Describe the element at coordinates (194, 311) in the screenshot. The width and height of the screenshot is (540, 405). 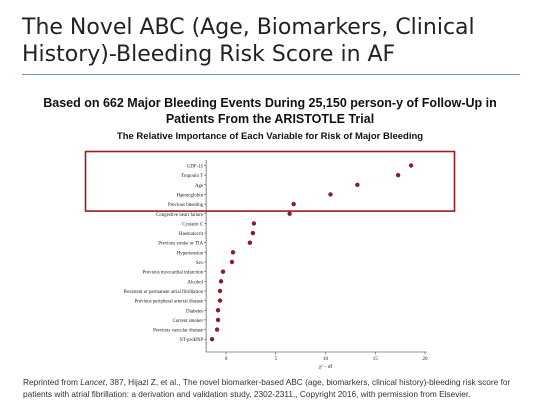
I see `category-label: Diabetes` at that location.